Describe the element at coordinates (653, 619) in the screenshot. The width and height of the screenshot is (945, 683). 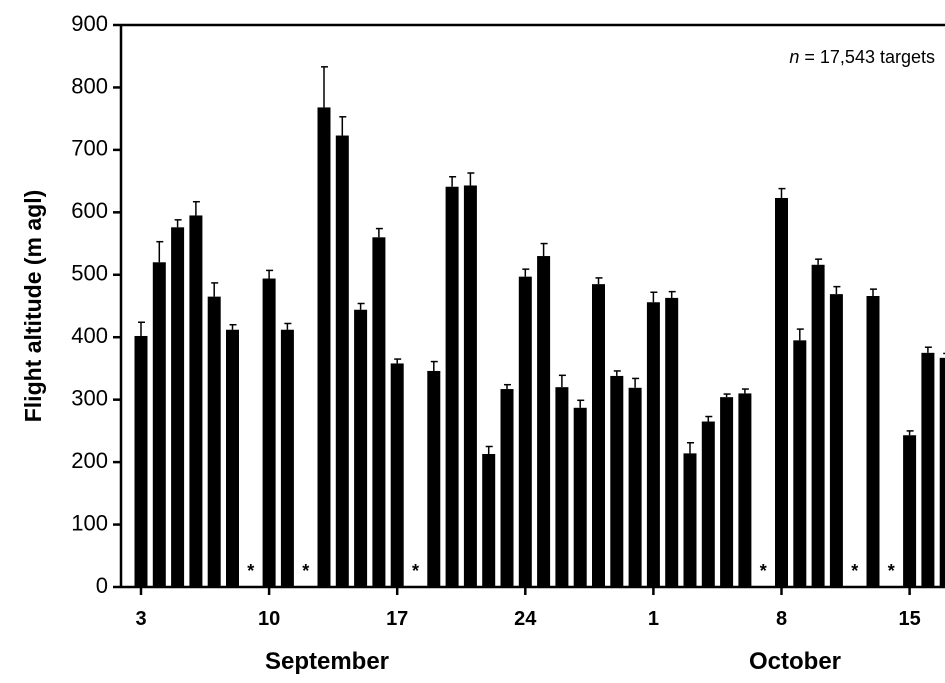
I see `x-tick-label: 1` at that location.